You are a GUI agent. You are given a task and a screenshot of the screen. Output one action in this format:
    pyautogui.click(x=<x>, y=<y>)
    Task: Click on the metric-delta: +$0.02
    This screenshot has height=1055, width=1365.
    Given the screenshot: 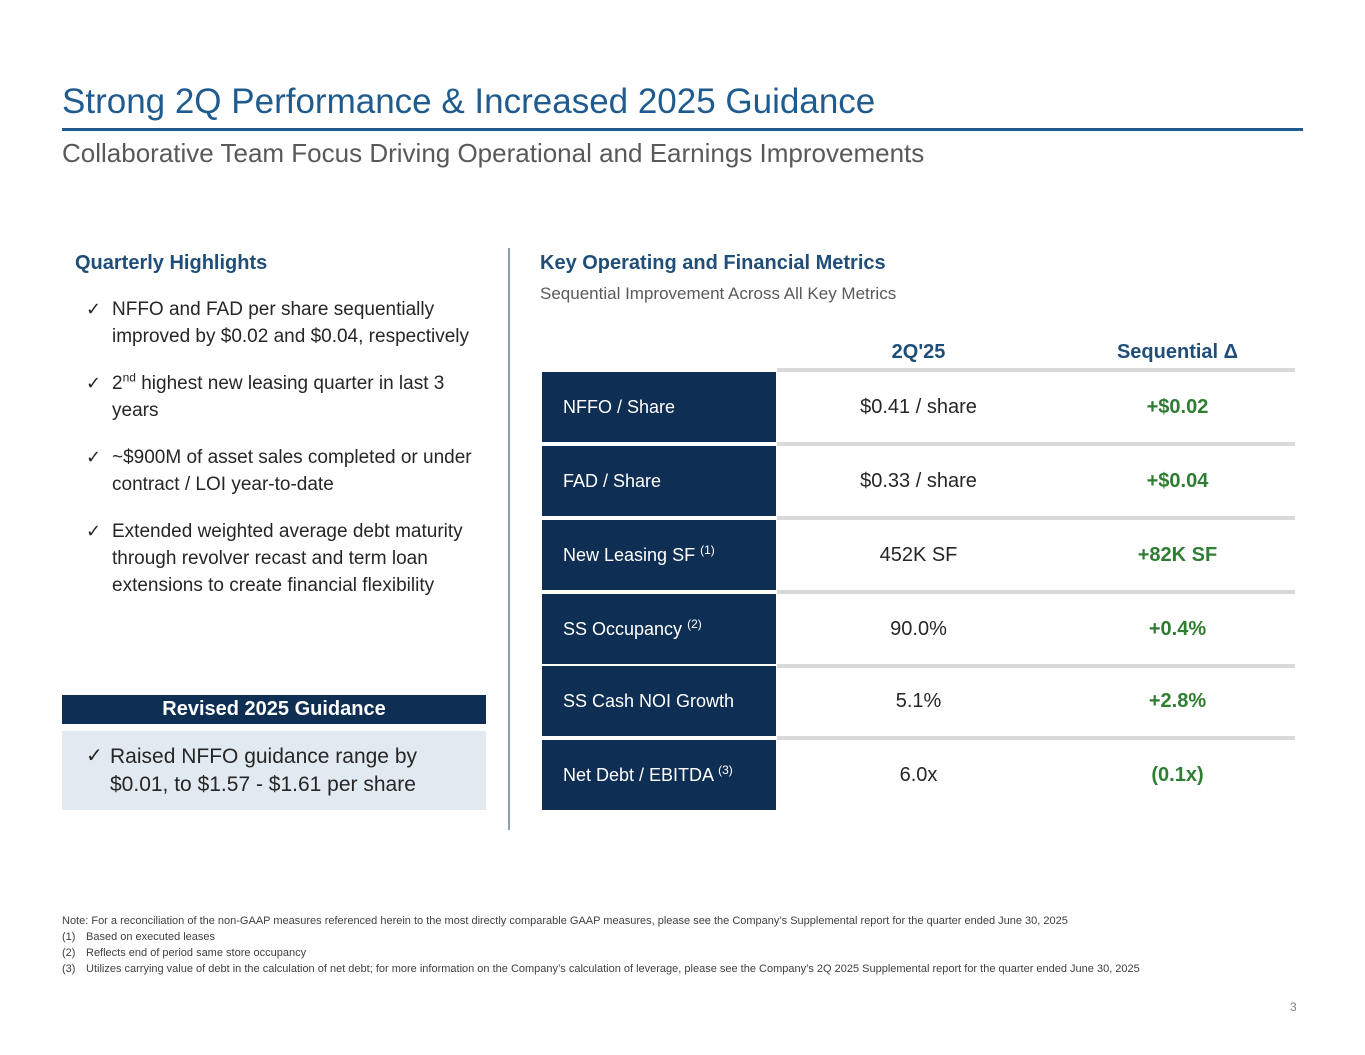 What is the action you would take?
    pyautogui.click(x=1177, y=407)
    